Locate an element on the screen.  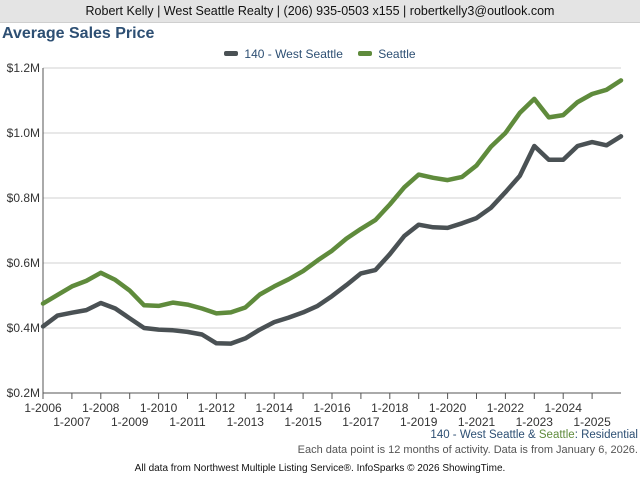
x-tick-label: 1-2012 is located at coordinates (217, 408).